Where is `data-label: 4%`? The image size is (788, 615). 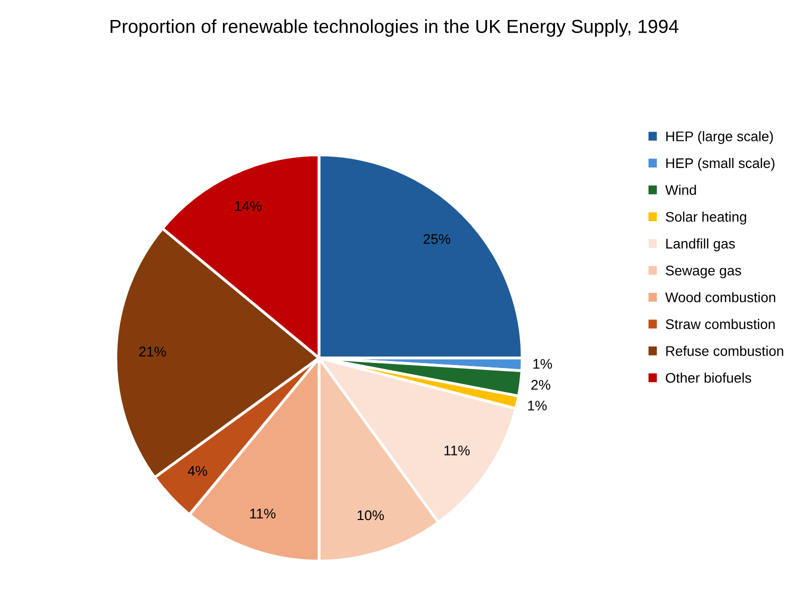
data-label: 4% is located at coordinates (198, 471).